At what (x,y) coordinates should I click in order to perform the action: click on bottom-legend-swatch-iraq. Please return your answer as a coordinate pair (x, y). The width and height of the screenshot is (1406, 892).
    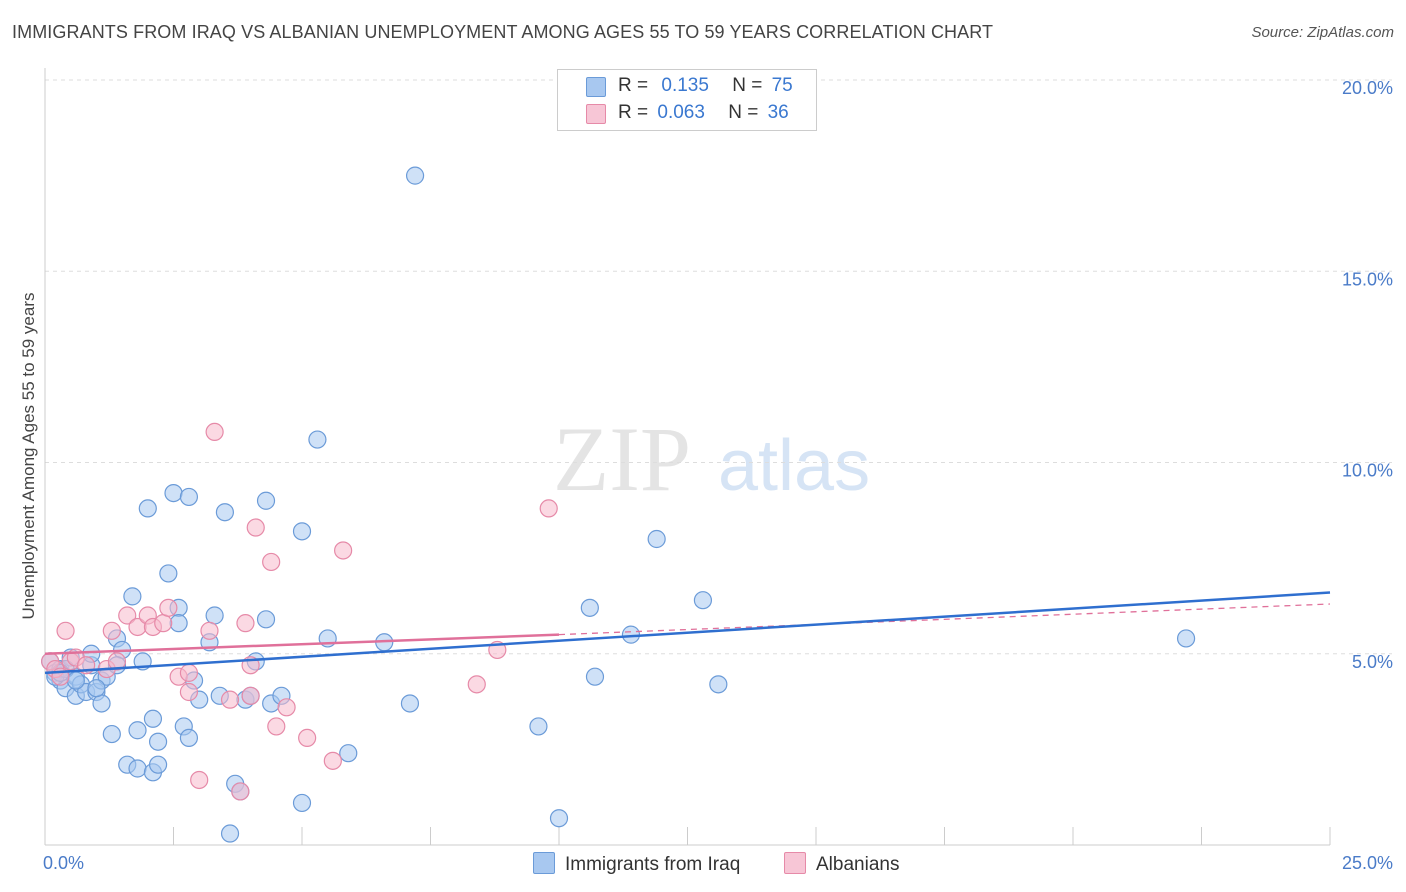
    Looking at the image, I should click on (544, 863).